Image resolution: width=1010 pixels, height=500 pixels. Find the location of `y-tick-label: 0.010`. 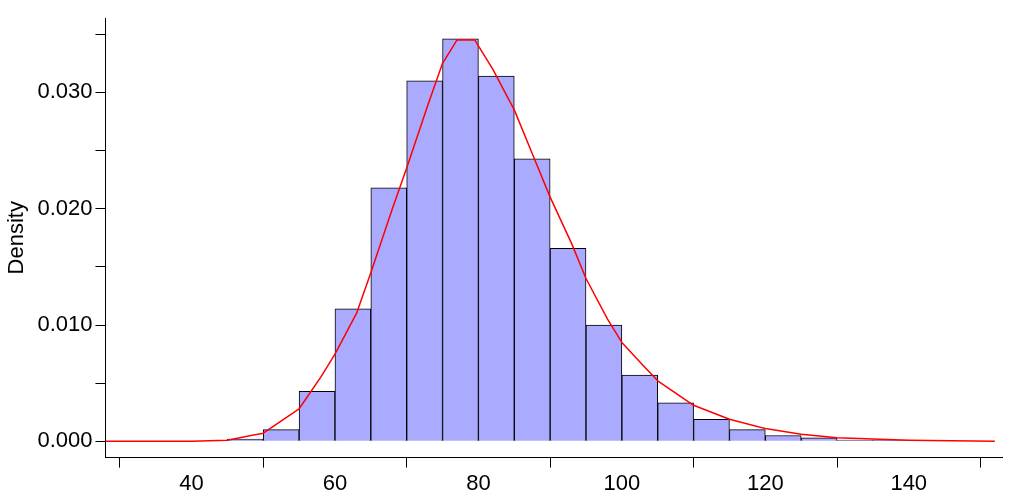

y-tick-label: 0.010 is located at coordinates (65, 324).